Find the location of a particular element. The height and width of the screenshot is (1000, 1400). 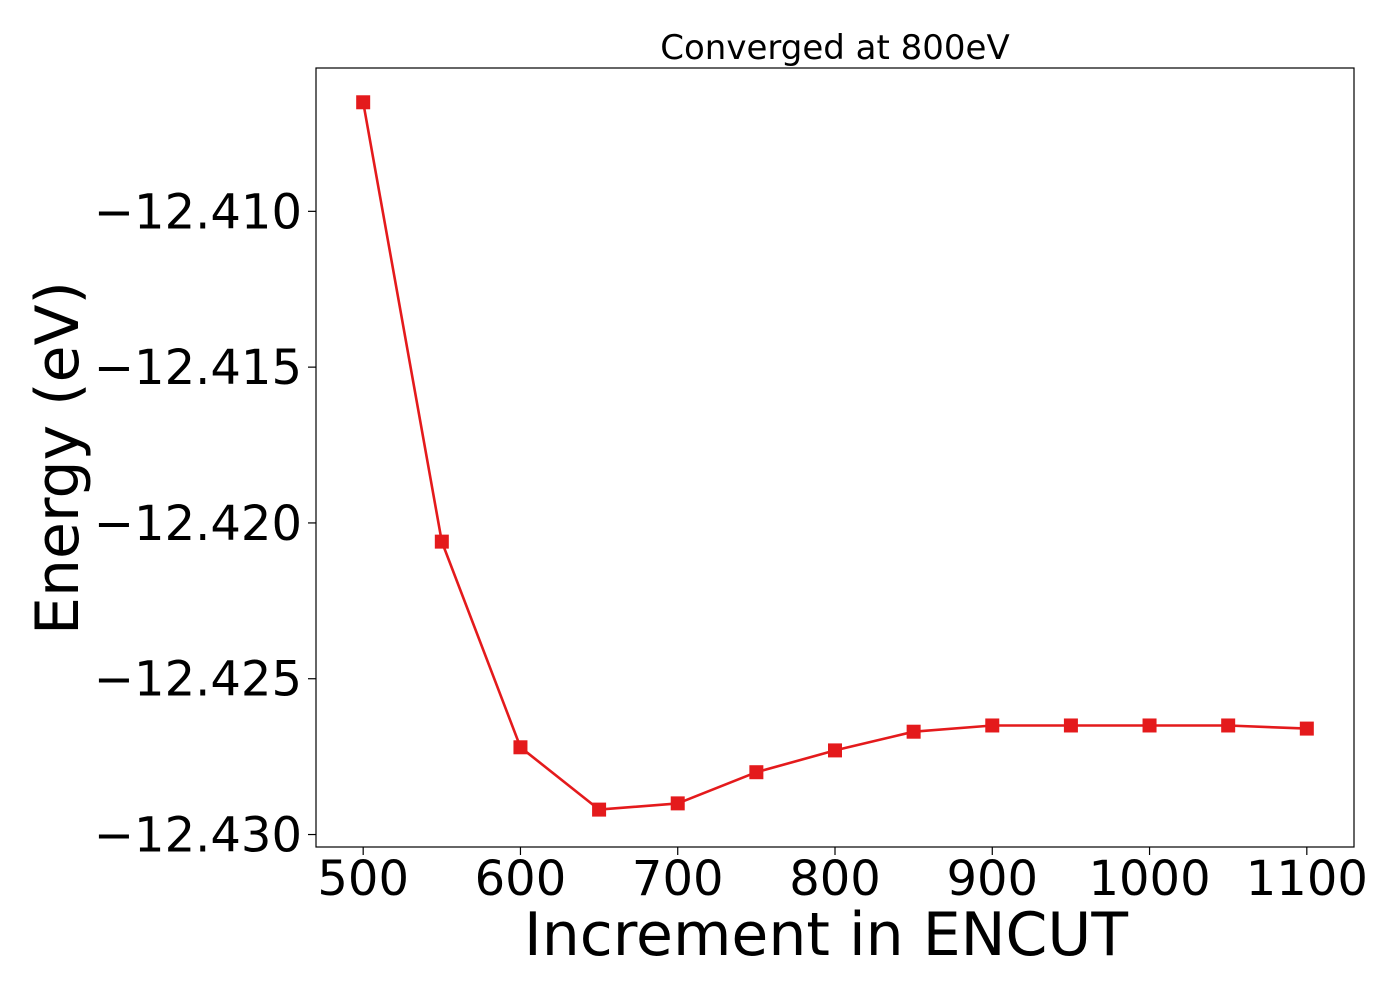

x-tick-label: 800 is located at coordinates (835, 879).